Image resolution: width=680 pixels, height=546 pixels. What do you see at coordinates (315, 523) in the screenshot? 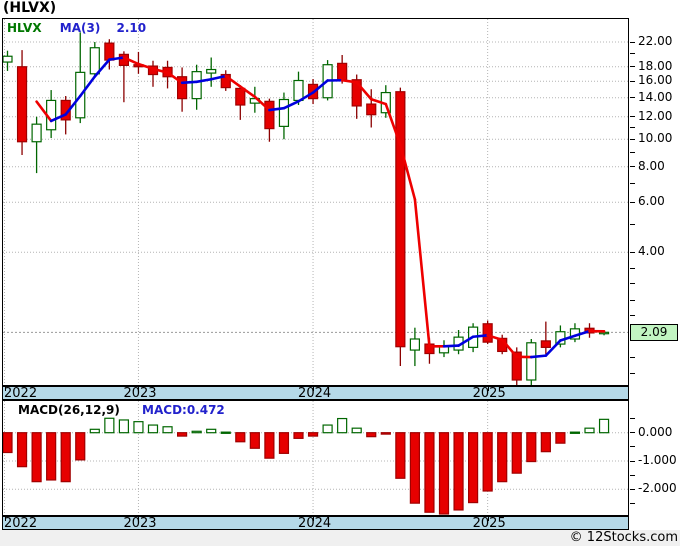
I see `year-axis-bottom: 2022 2023 2024 2025` at bounding box center [315, 523].